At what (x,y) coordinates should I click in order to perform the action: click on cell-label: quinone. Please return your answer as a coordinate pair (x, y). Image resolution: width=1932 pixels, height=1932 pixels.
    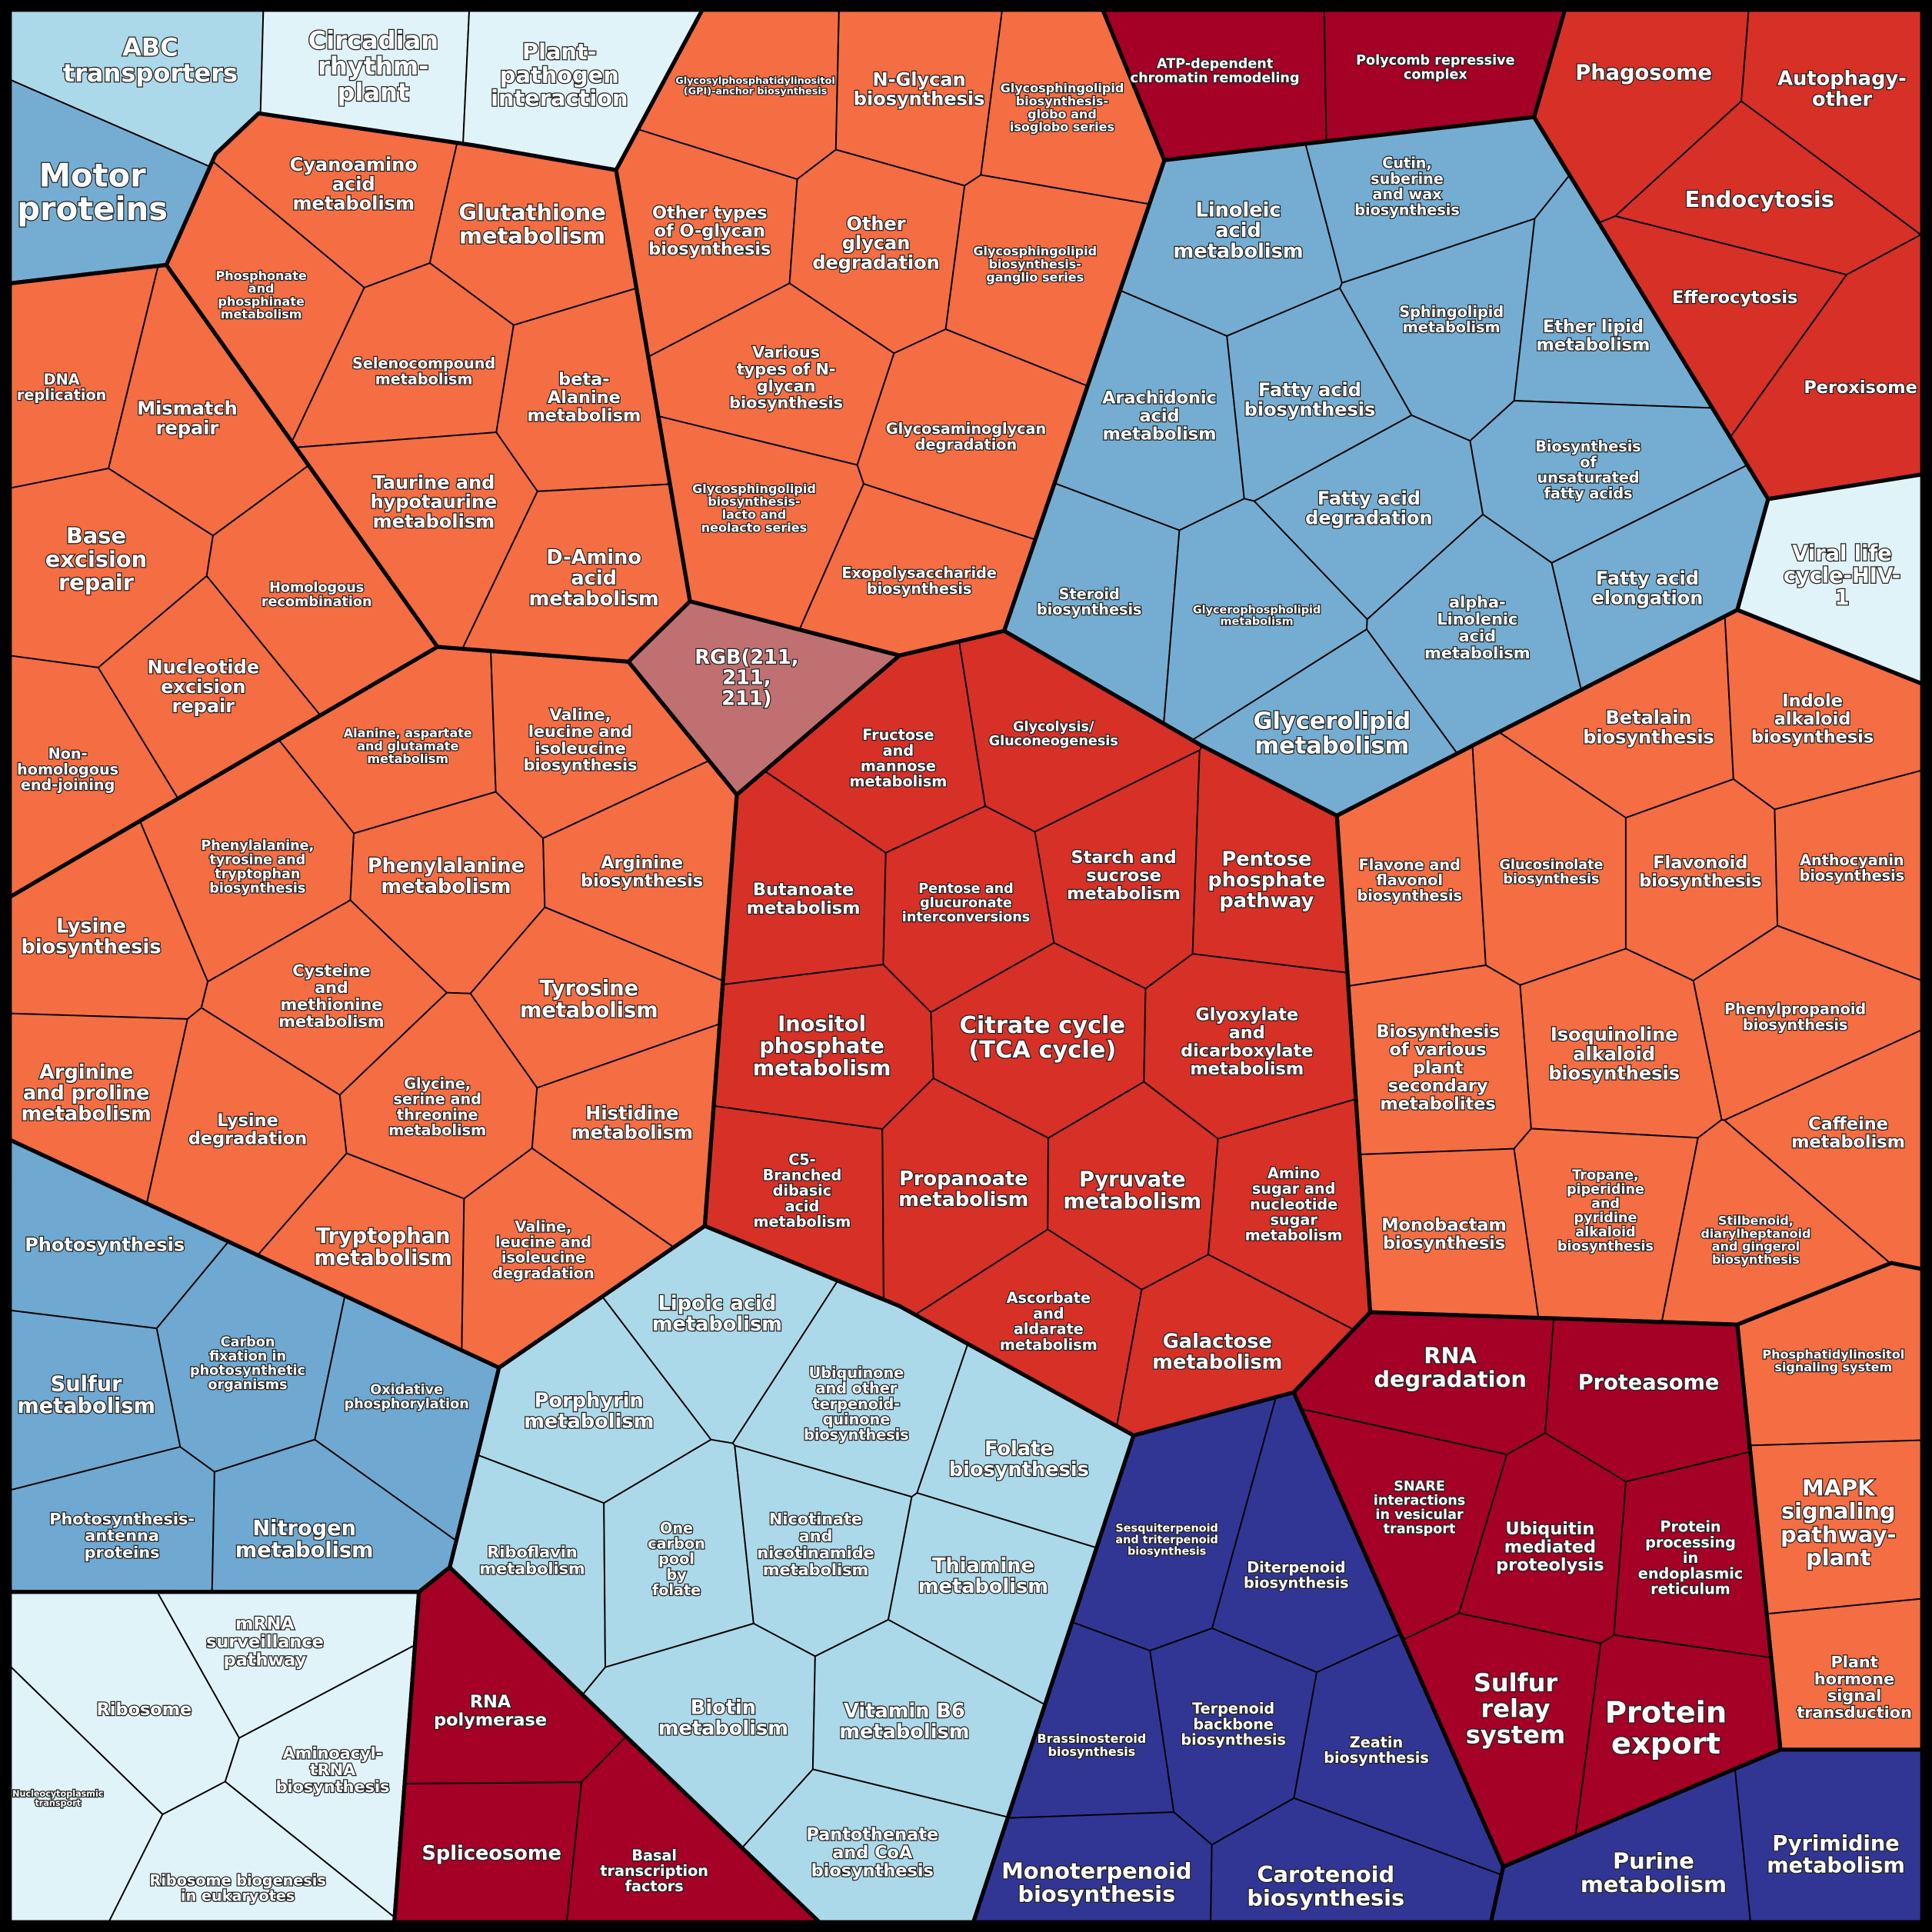
    Looking at the image, I should click on (857, 1419).